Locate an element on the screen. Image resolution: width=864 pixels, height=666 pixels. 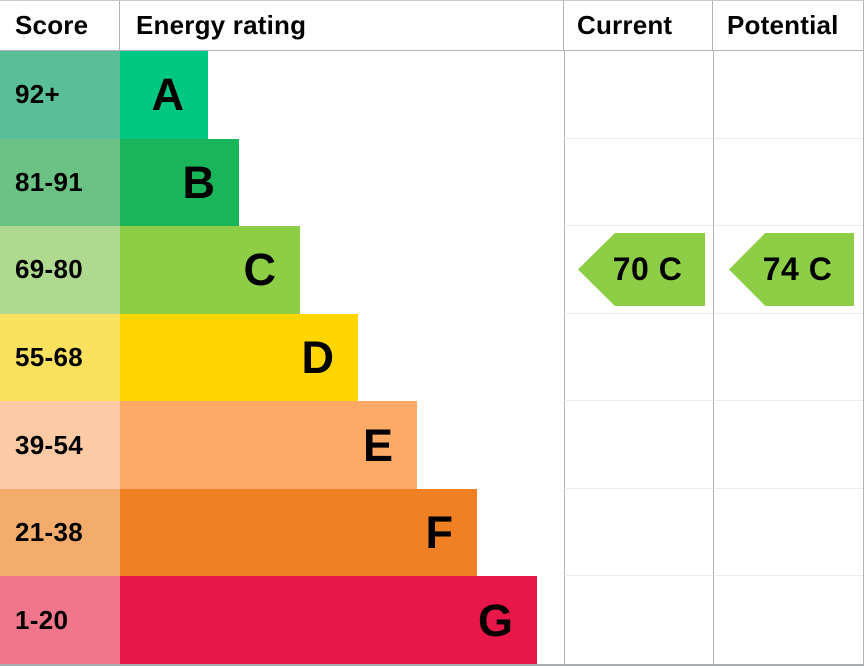
current-cell-g is located at coordinates (638, 620).